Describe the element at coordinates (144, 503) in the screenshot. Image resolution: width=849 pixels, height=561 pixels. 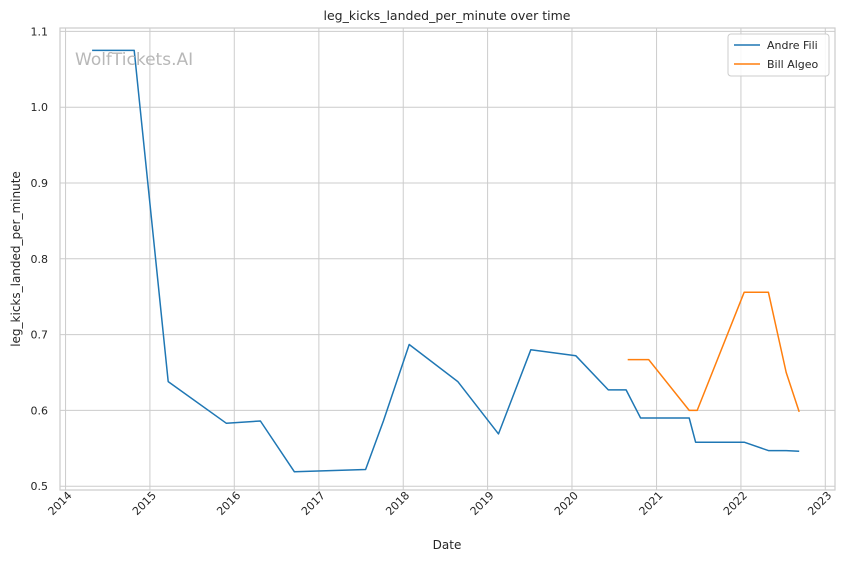
I see `x-tick-label: 2015` at that location.